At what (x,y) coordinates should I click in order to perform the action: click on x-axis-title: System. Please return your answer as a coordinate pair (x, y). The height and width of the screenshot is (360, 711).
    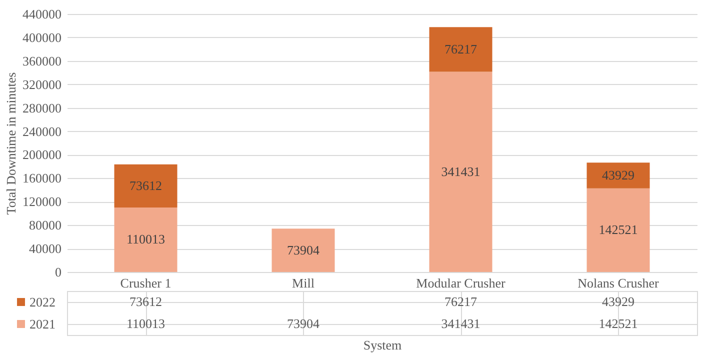
    Looking at the image, I should click on (382, 345).